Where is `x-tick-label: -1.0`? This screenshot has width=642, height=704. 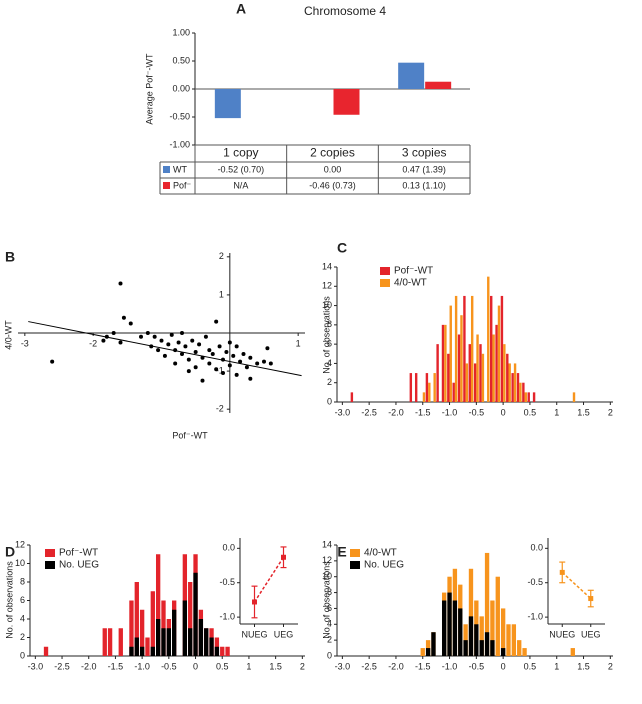 x-tick-label: -1.0 is located at coordinates (142, 666).